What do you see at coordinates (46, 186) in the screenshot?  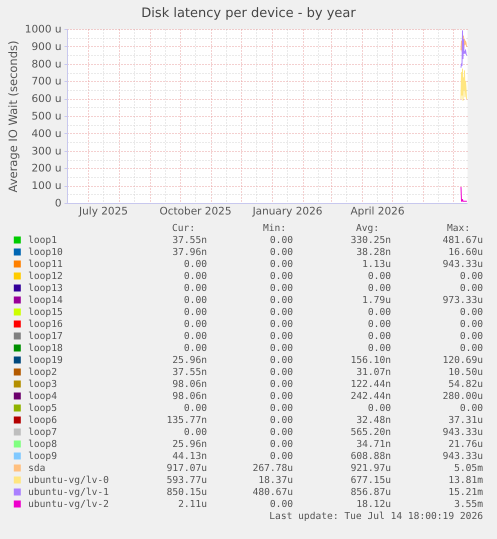 I see `y-tick-label: 100 u` at bounding box center [46, 186].